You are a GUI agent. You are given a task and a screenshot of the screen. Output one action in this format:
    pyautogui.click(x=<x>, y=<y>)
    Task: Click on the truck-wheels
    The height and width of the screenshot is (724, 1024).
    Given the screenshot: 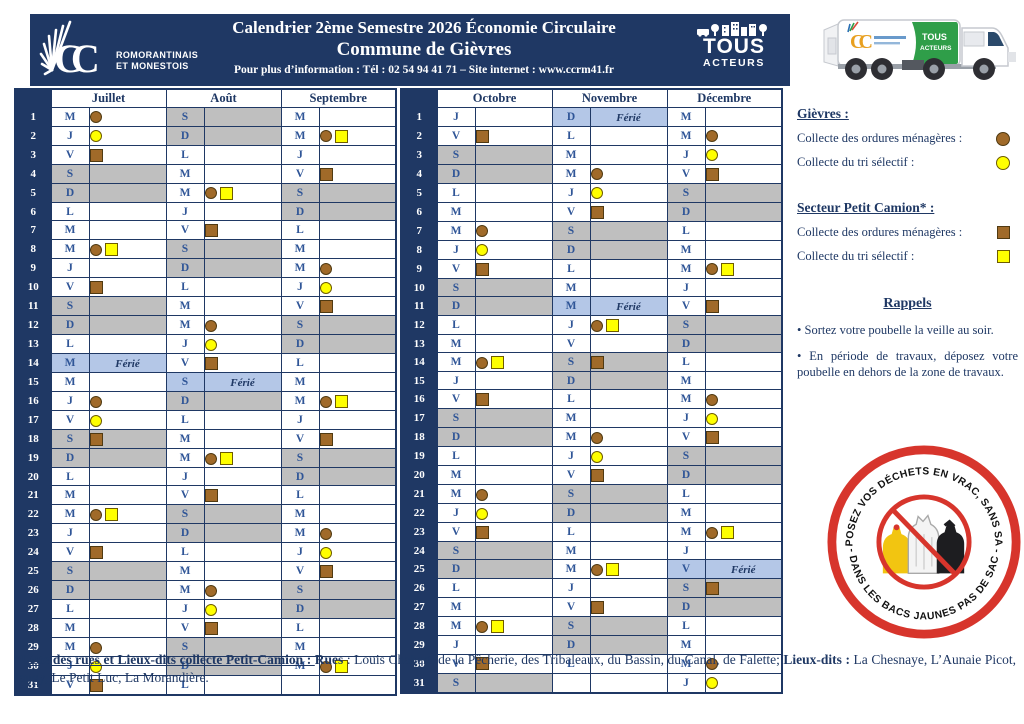 What is the action you would take?
    pyautogui.click(x=920, y=69)
    